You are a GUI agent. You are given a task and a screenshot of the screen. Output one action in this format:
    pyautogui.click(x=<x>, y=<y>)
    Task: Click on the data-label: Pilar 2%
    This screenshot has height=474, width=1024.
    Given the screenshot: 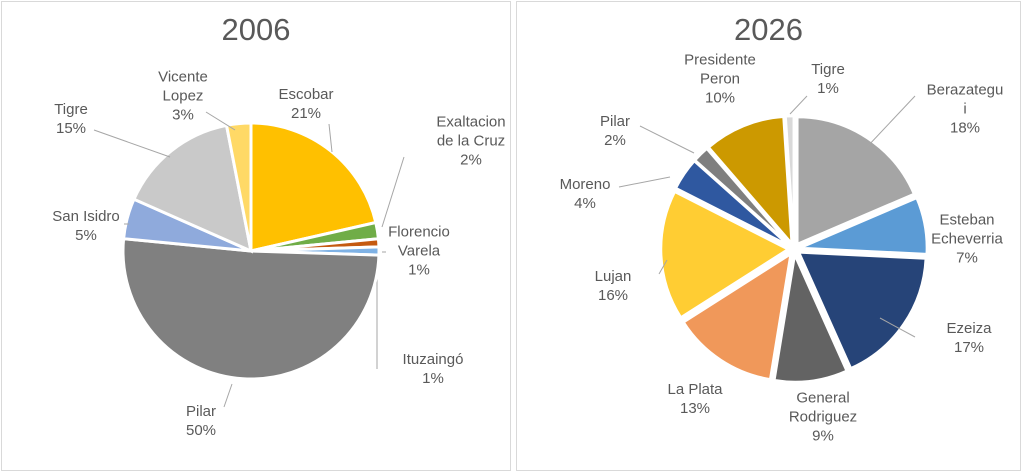 What is the action you would take?
    pyautogui.click(x=615, y=131)
    